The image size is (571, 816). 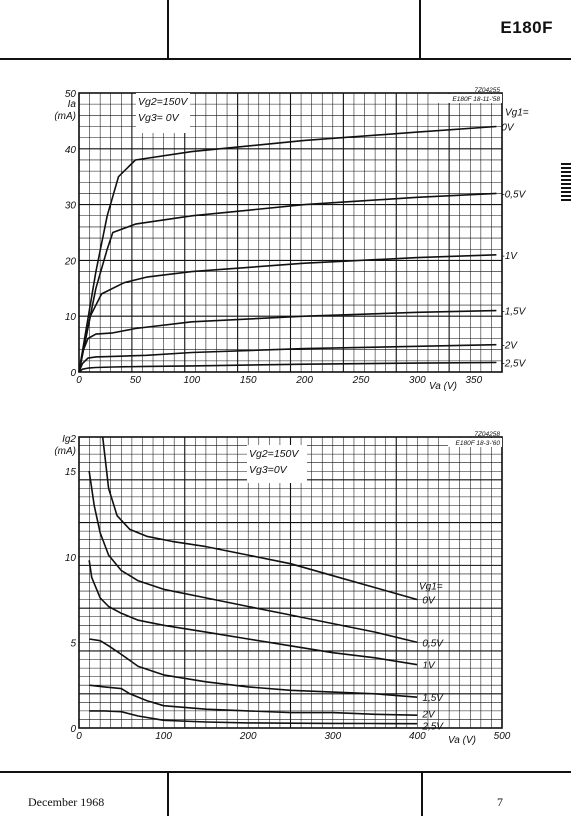 What do you see at coordinates (428, 714) in the screenshot?
I see `series-label: 2V` at bounding box center [428, 714].